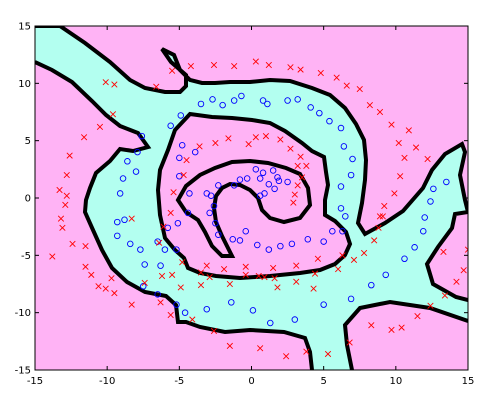 This screenshot has width=492, height=400. What do you see at coordinates (244, 208) in the screenshot?
I see `decision-region-inner-island` at bounding box center [244, 208].